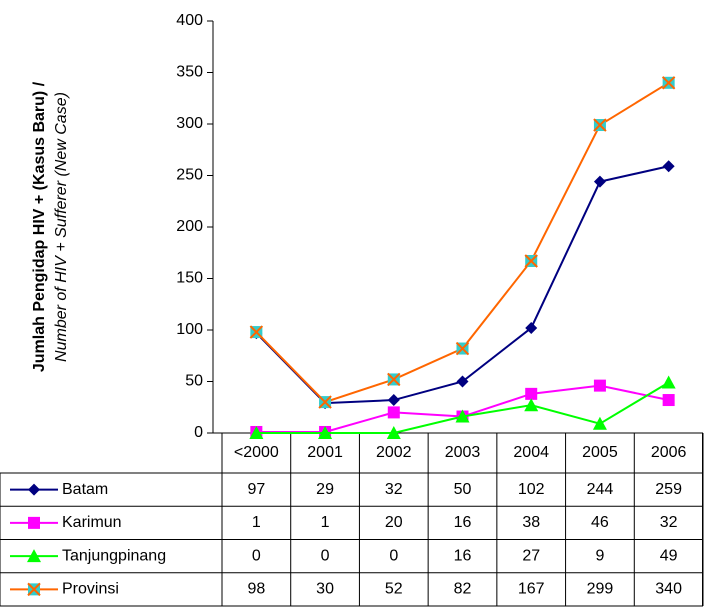  Describe the element at coordinates (256, 489) in the screenshot. I see `table-cell: 97` at that location.